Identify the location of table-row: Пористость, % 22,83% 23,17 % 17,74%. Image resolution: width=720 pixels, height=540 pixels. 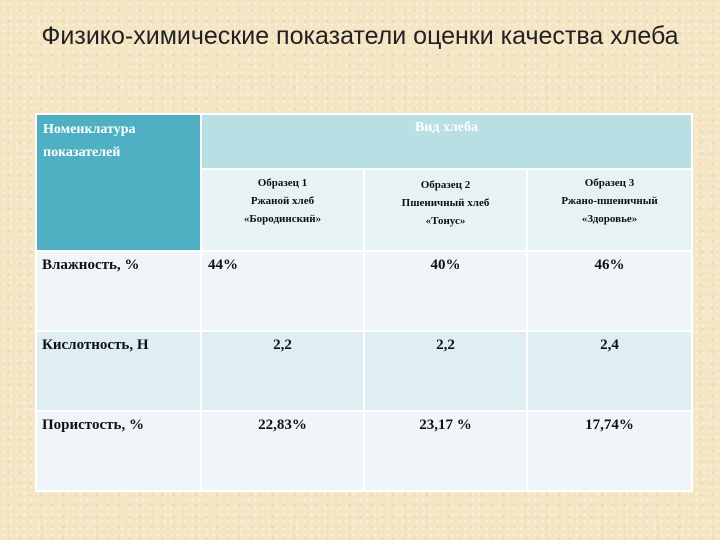
(364, 451).